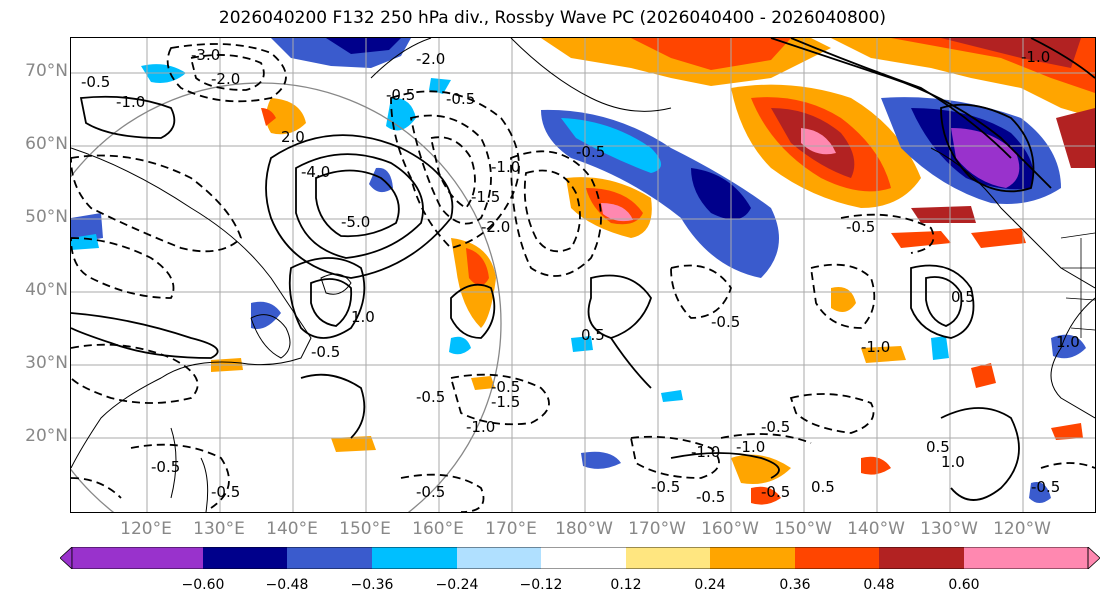 Image resolution: width=1105 pixels, height=604 pixels. I want to click on colorbar-tick: 0.36, so click(795, 585).